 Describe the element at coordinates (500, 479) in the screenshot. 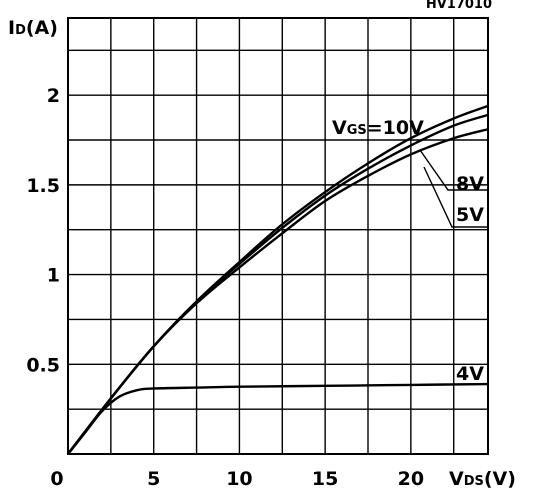

I see `x-axis-label-unit: (V)` at that location.